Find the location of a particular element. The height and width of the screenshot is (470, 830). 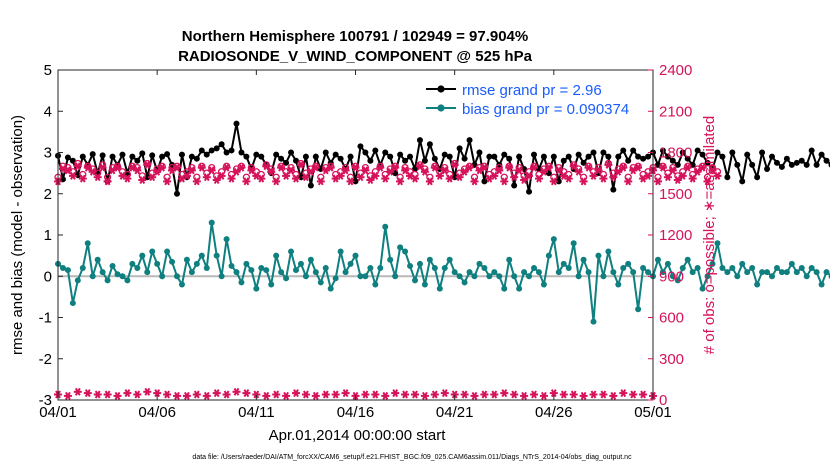

right-tick-label: 300 is located at coordinates (671, 359).